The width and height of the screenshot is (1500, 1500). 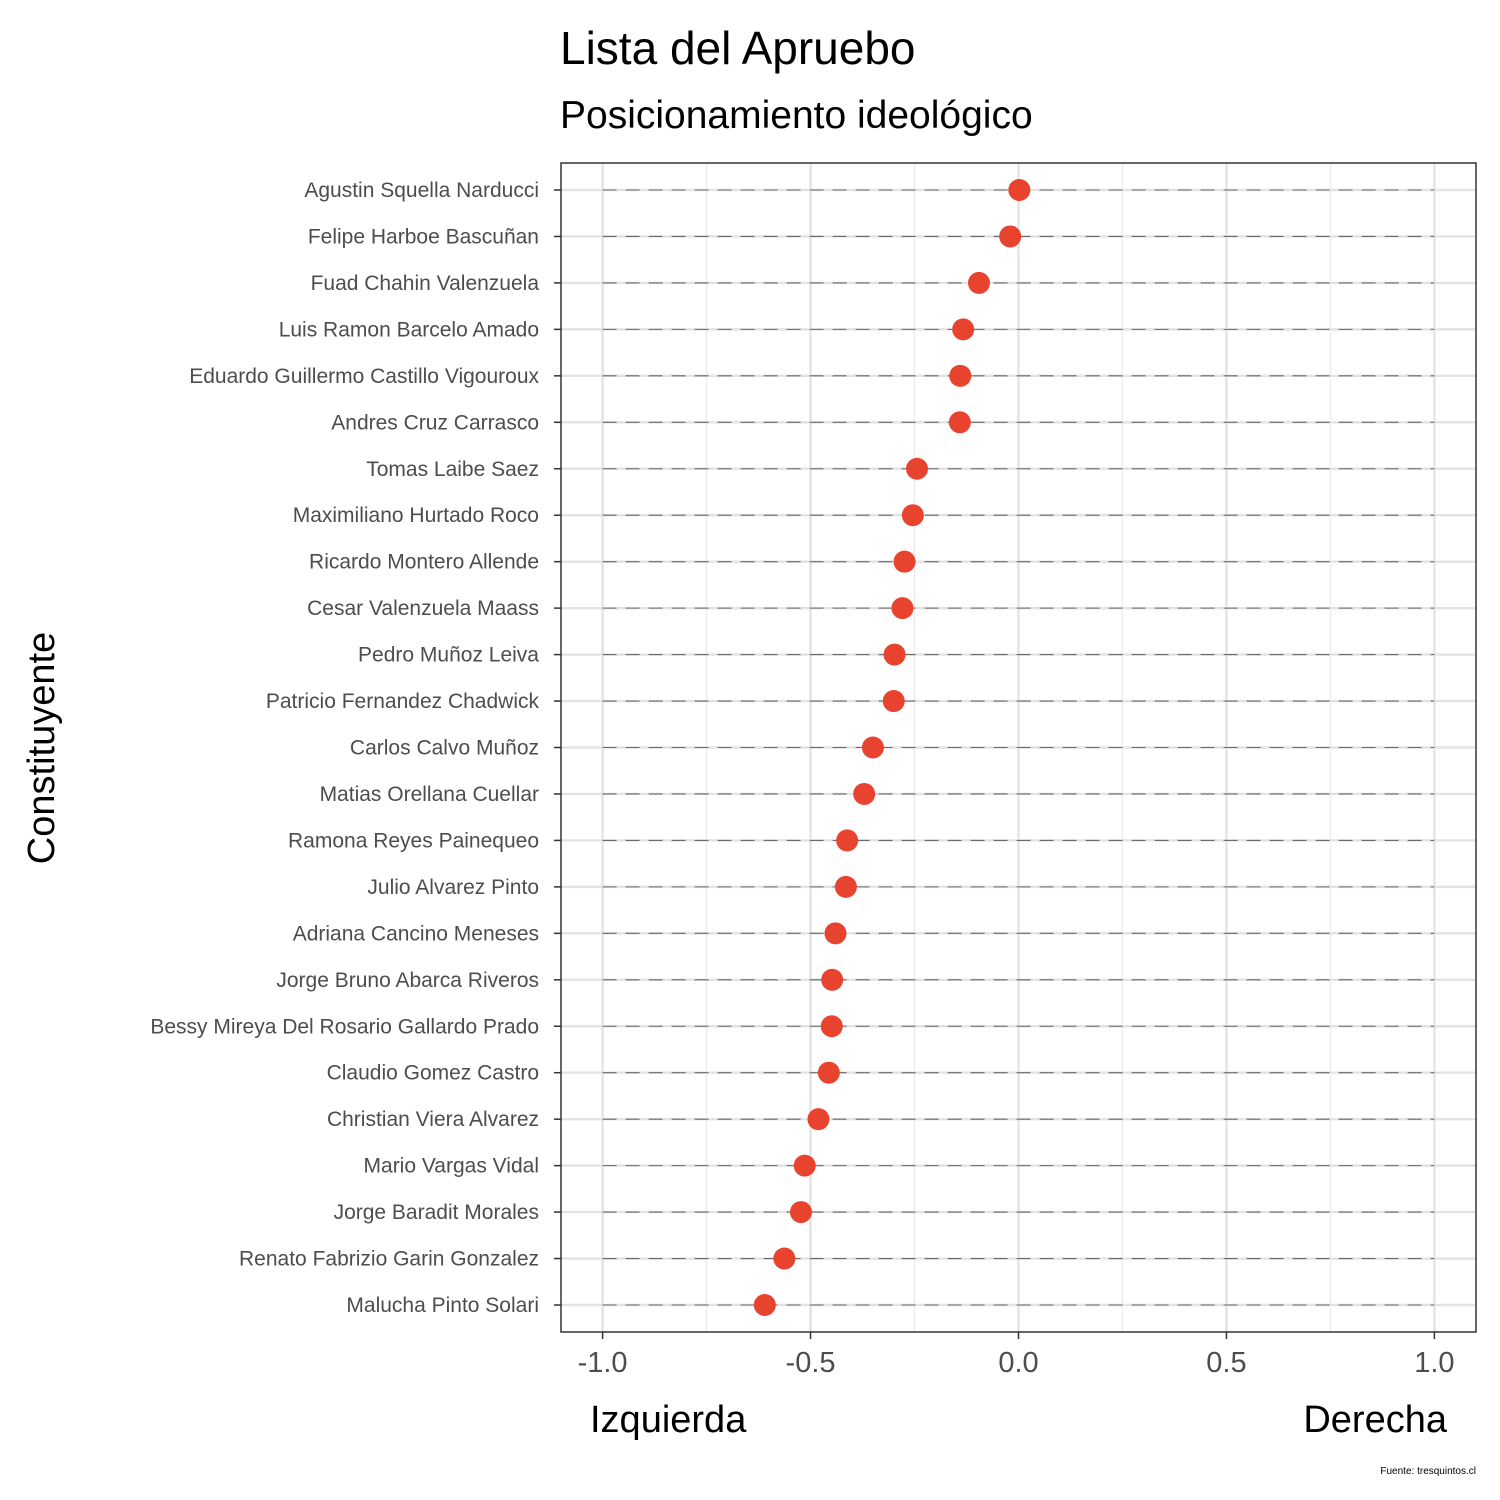 What do you see at coordinates (811, 1363) in the screenshot?
I see `x-tick-label: -0.5` at bounding box center [811, 1363].